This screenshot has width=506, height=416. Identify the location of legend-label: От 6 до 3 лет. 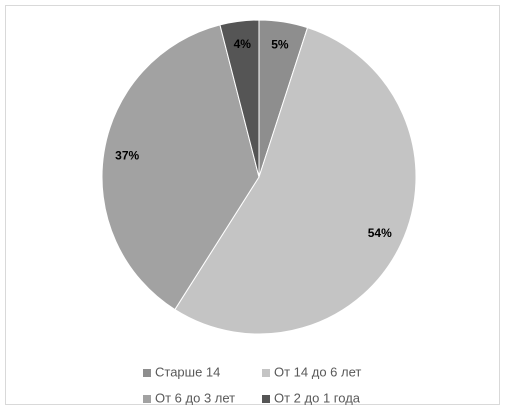
(195, 397).